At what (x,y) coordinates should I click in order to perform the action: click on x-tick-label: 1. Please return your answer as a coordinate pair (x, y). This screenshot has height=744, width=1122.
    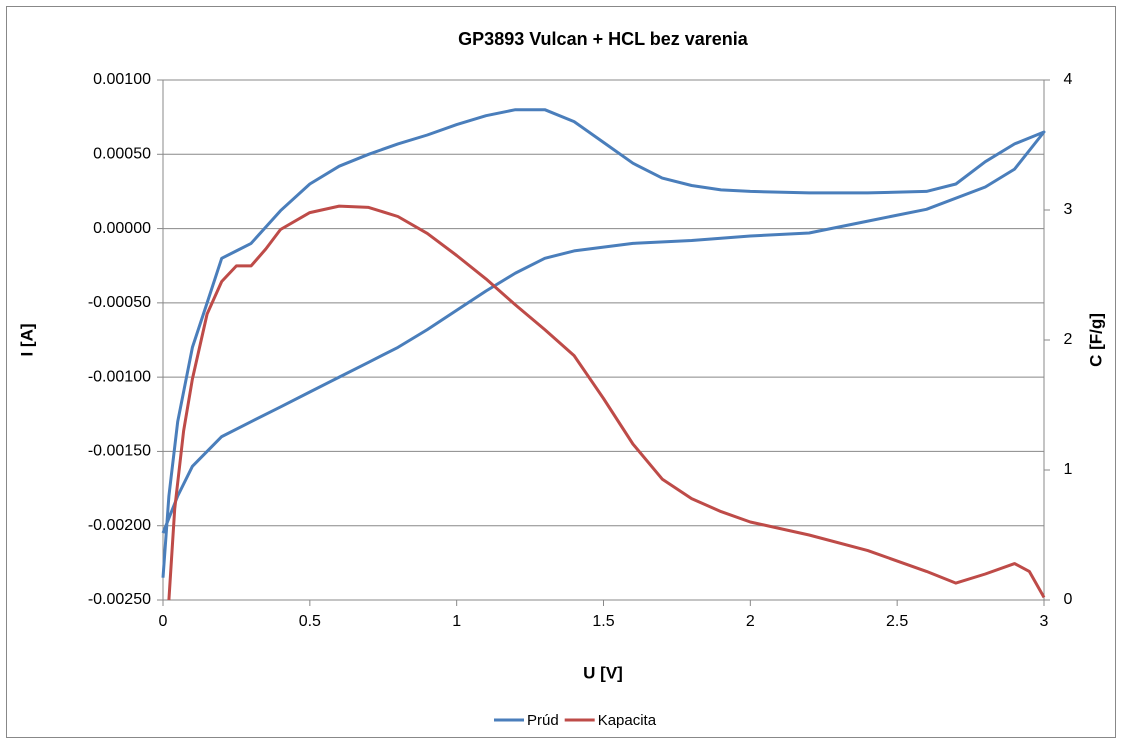
    Looking at the image, I should click on (456, 621).